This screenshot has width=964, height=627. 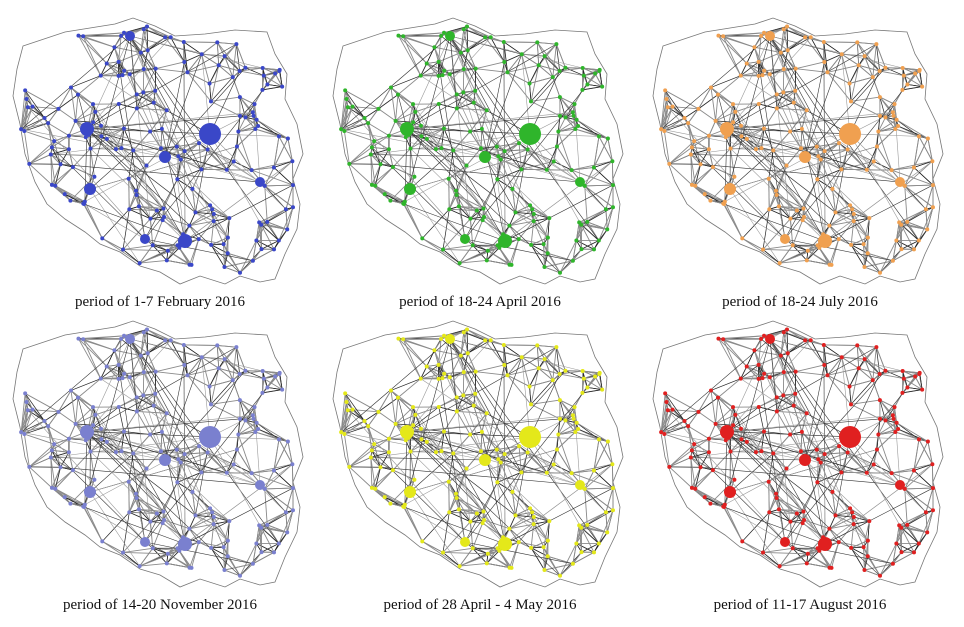 What do you see at coordinates (785, 239) in the screenshot?
I see `hub-node` at bounding box center [785, 239].